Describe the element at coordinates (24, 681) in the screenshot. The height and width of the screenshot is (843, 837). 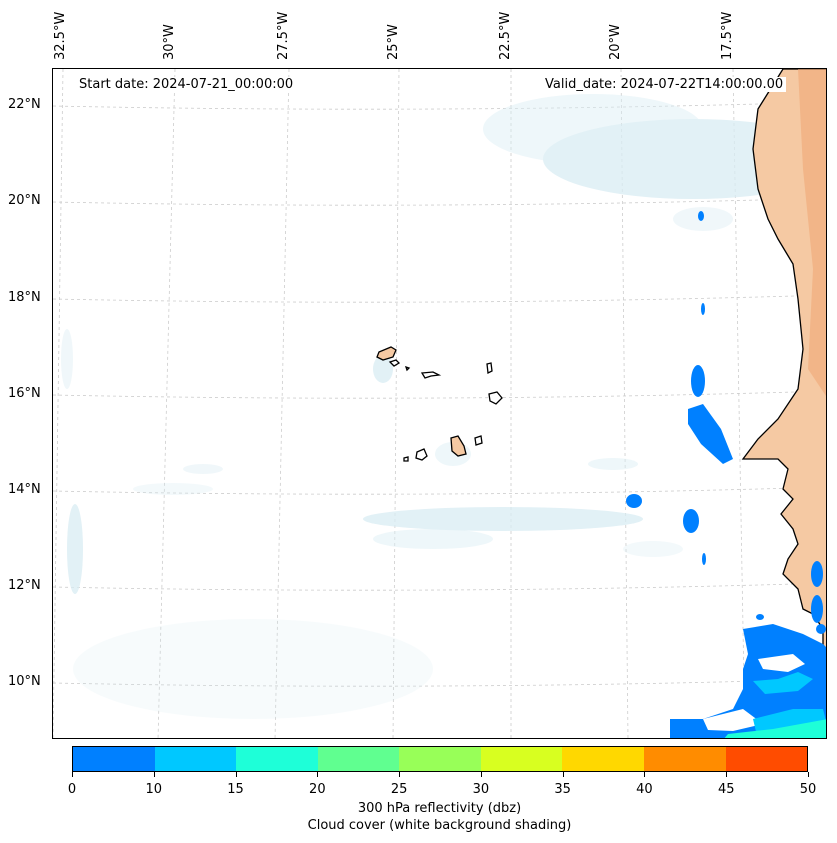
I see `lat-label-10n: 10°N` at that location.